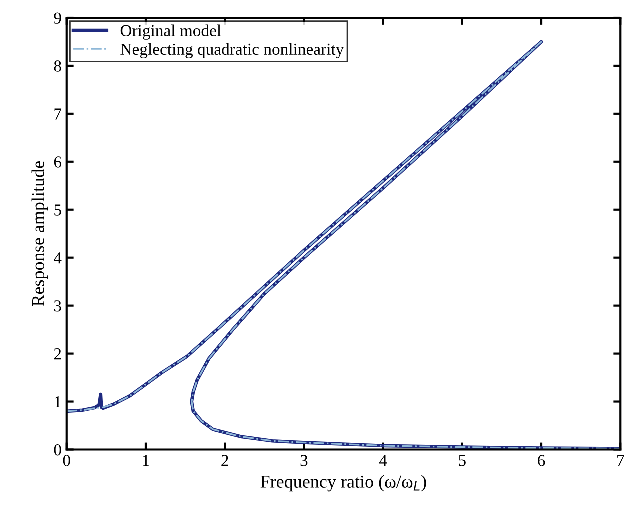  What do you see at coordinates (232, 51) in the screenshot?
I see `legend-label: Neglecting quadratic nonlinearity` at bounding box center [232, 51].